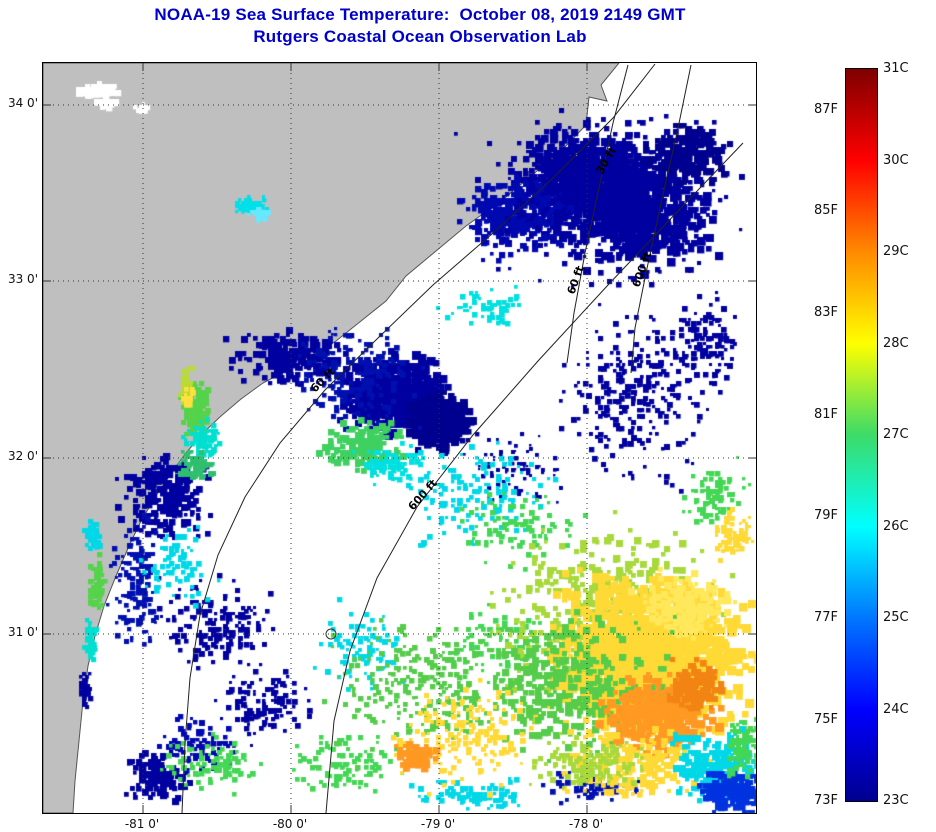 This screenshot has width=936, height=832. What do you see at coordinates (896, 526) in the screenshot?
I see `colorbar-celsius-label: 26C` at bounding box center [896, 526].